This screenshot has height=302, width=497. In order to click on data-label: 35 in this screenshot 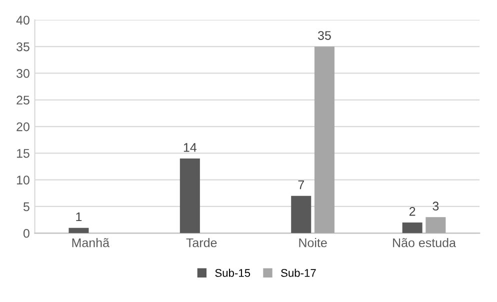, I will do `click(324, 35)`.